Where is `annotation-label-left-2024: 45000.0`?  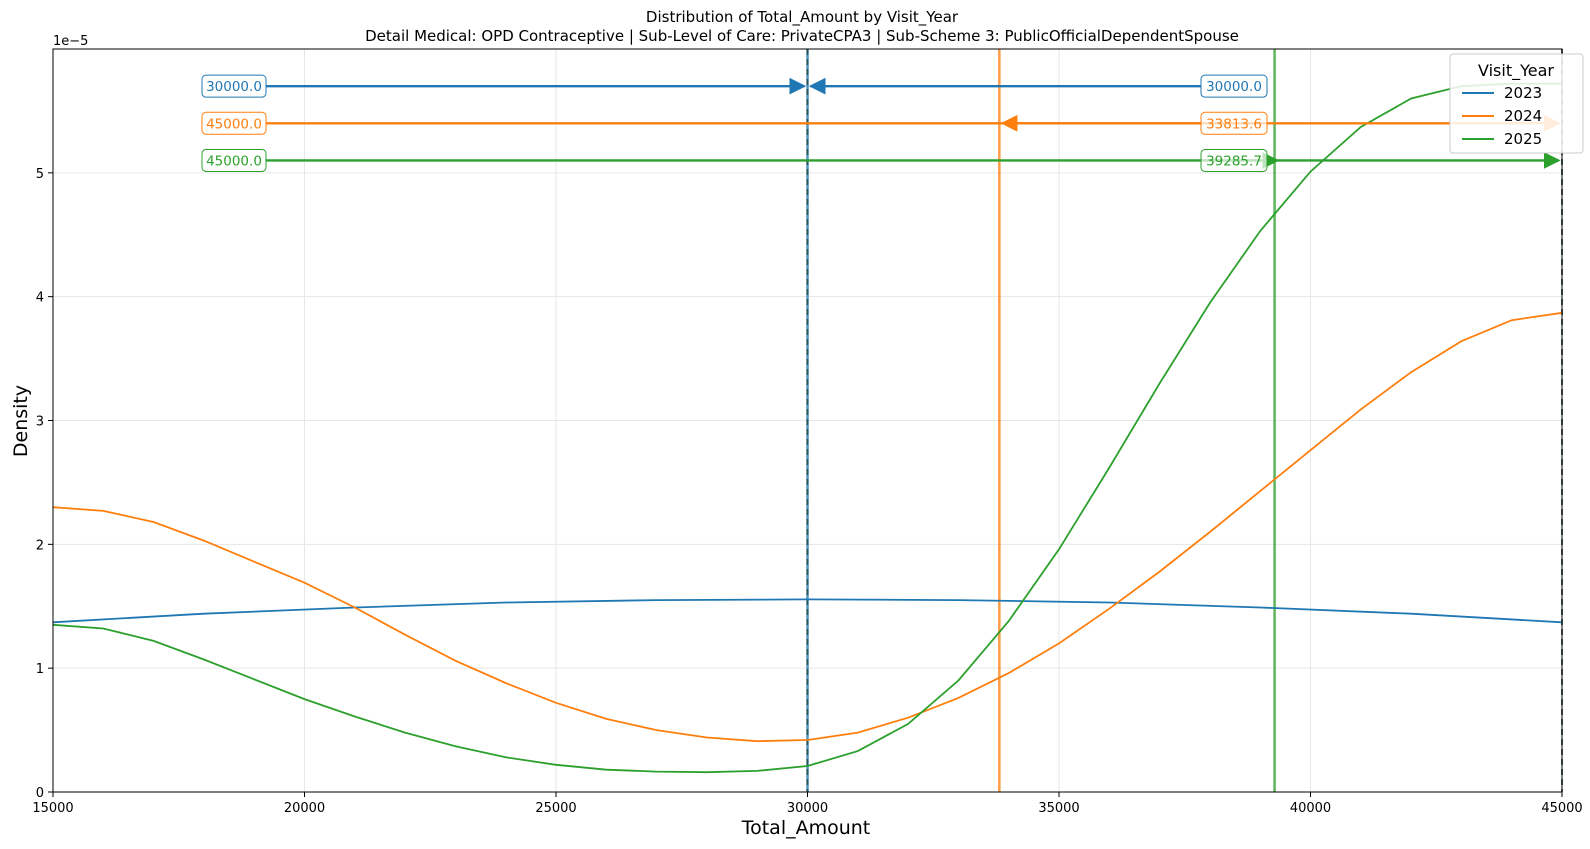
annotation-label-left-2024: 45000.0 is located at coordinates (234, 124).